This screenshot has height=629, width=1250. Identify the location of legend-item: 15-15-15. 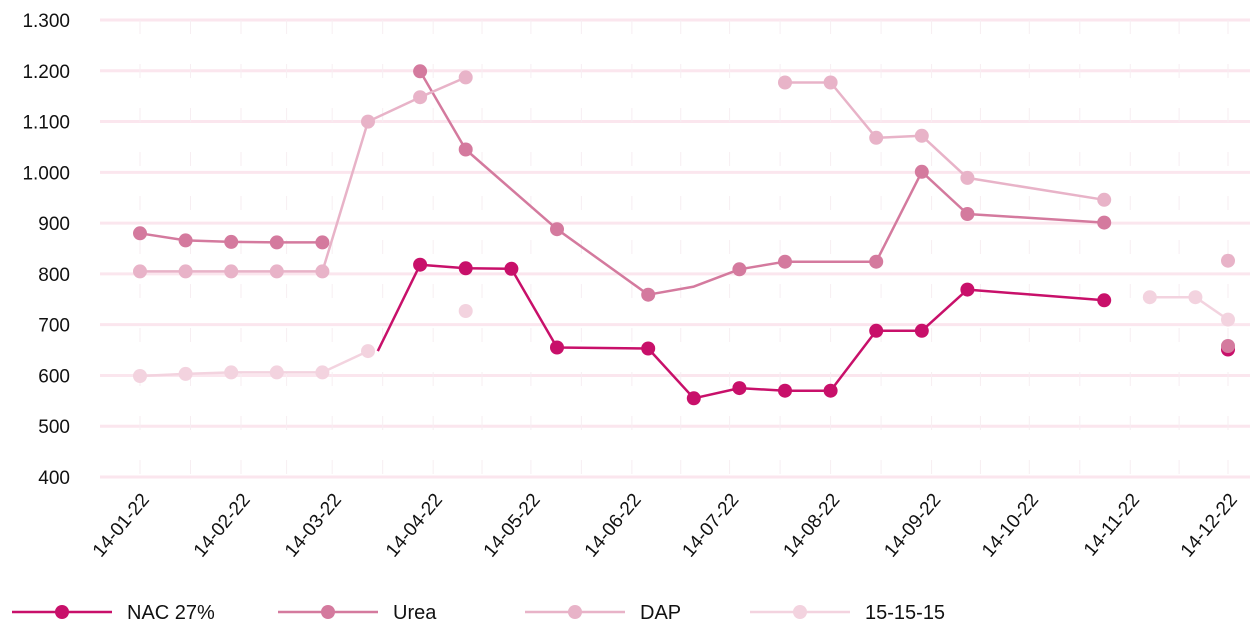
(847, 613).